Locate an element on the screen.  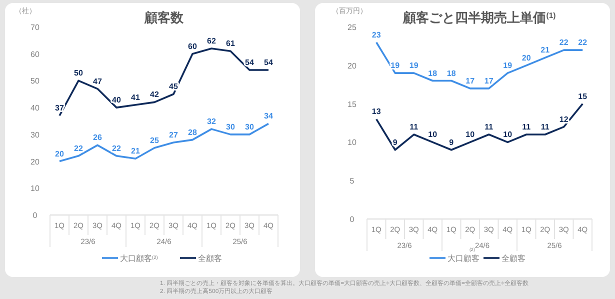
legend-label: 大口顧客 is located at coordinates (464, 258).